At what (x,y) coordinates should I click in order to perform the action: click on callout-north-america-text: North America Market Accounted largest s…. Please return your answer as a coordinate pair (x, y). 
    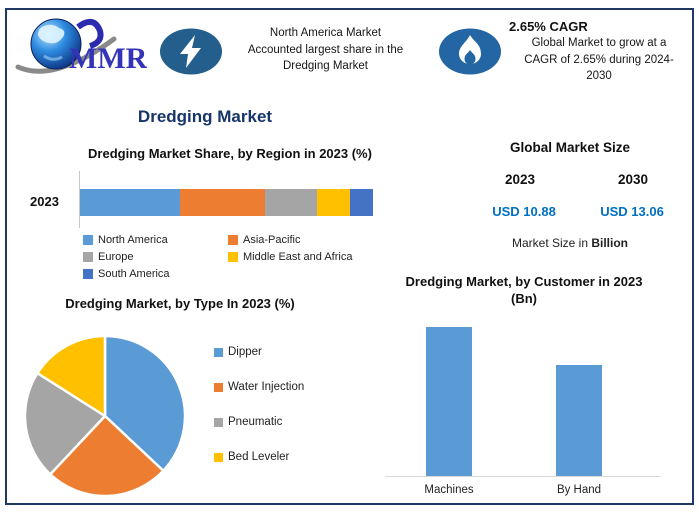
    Looking at the image, I should click on (325, 50).